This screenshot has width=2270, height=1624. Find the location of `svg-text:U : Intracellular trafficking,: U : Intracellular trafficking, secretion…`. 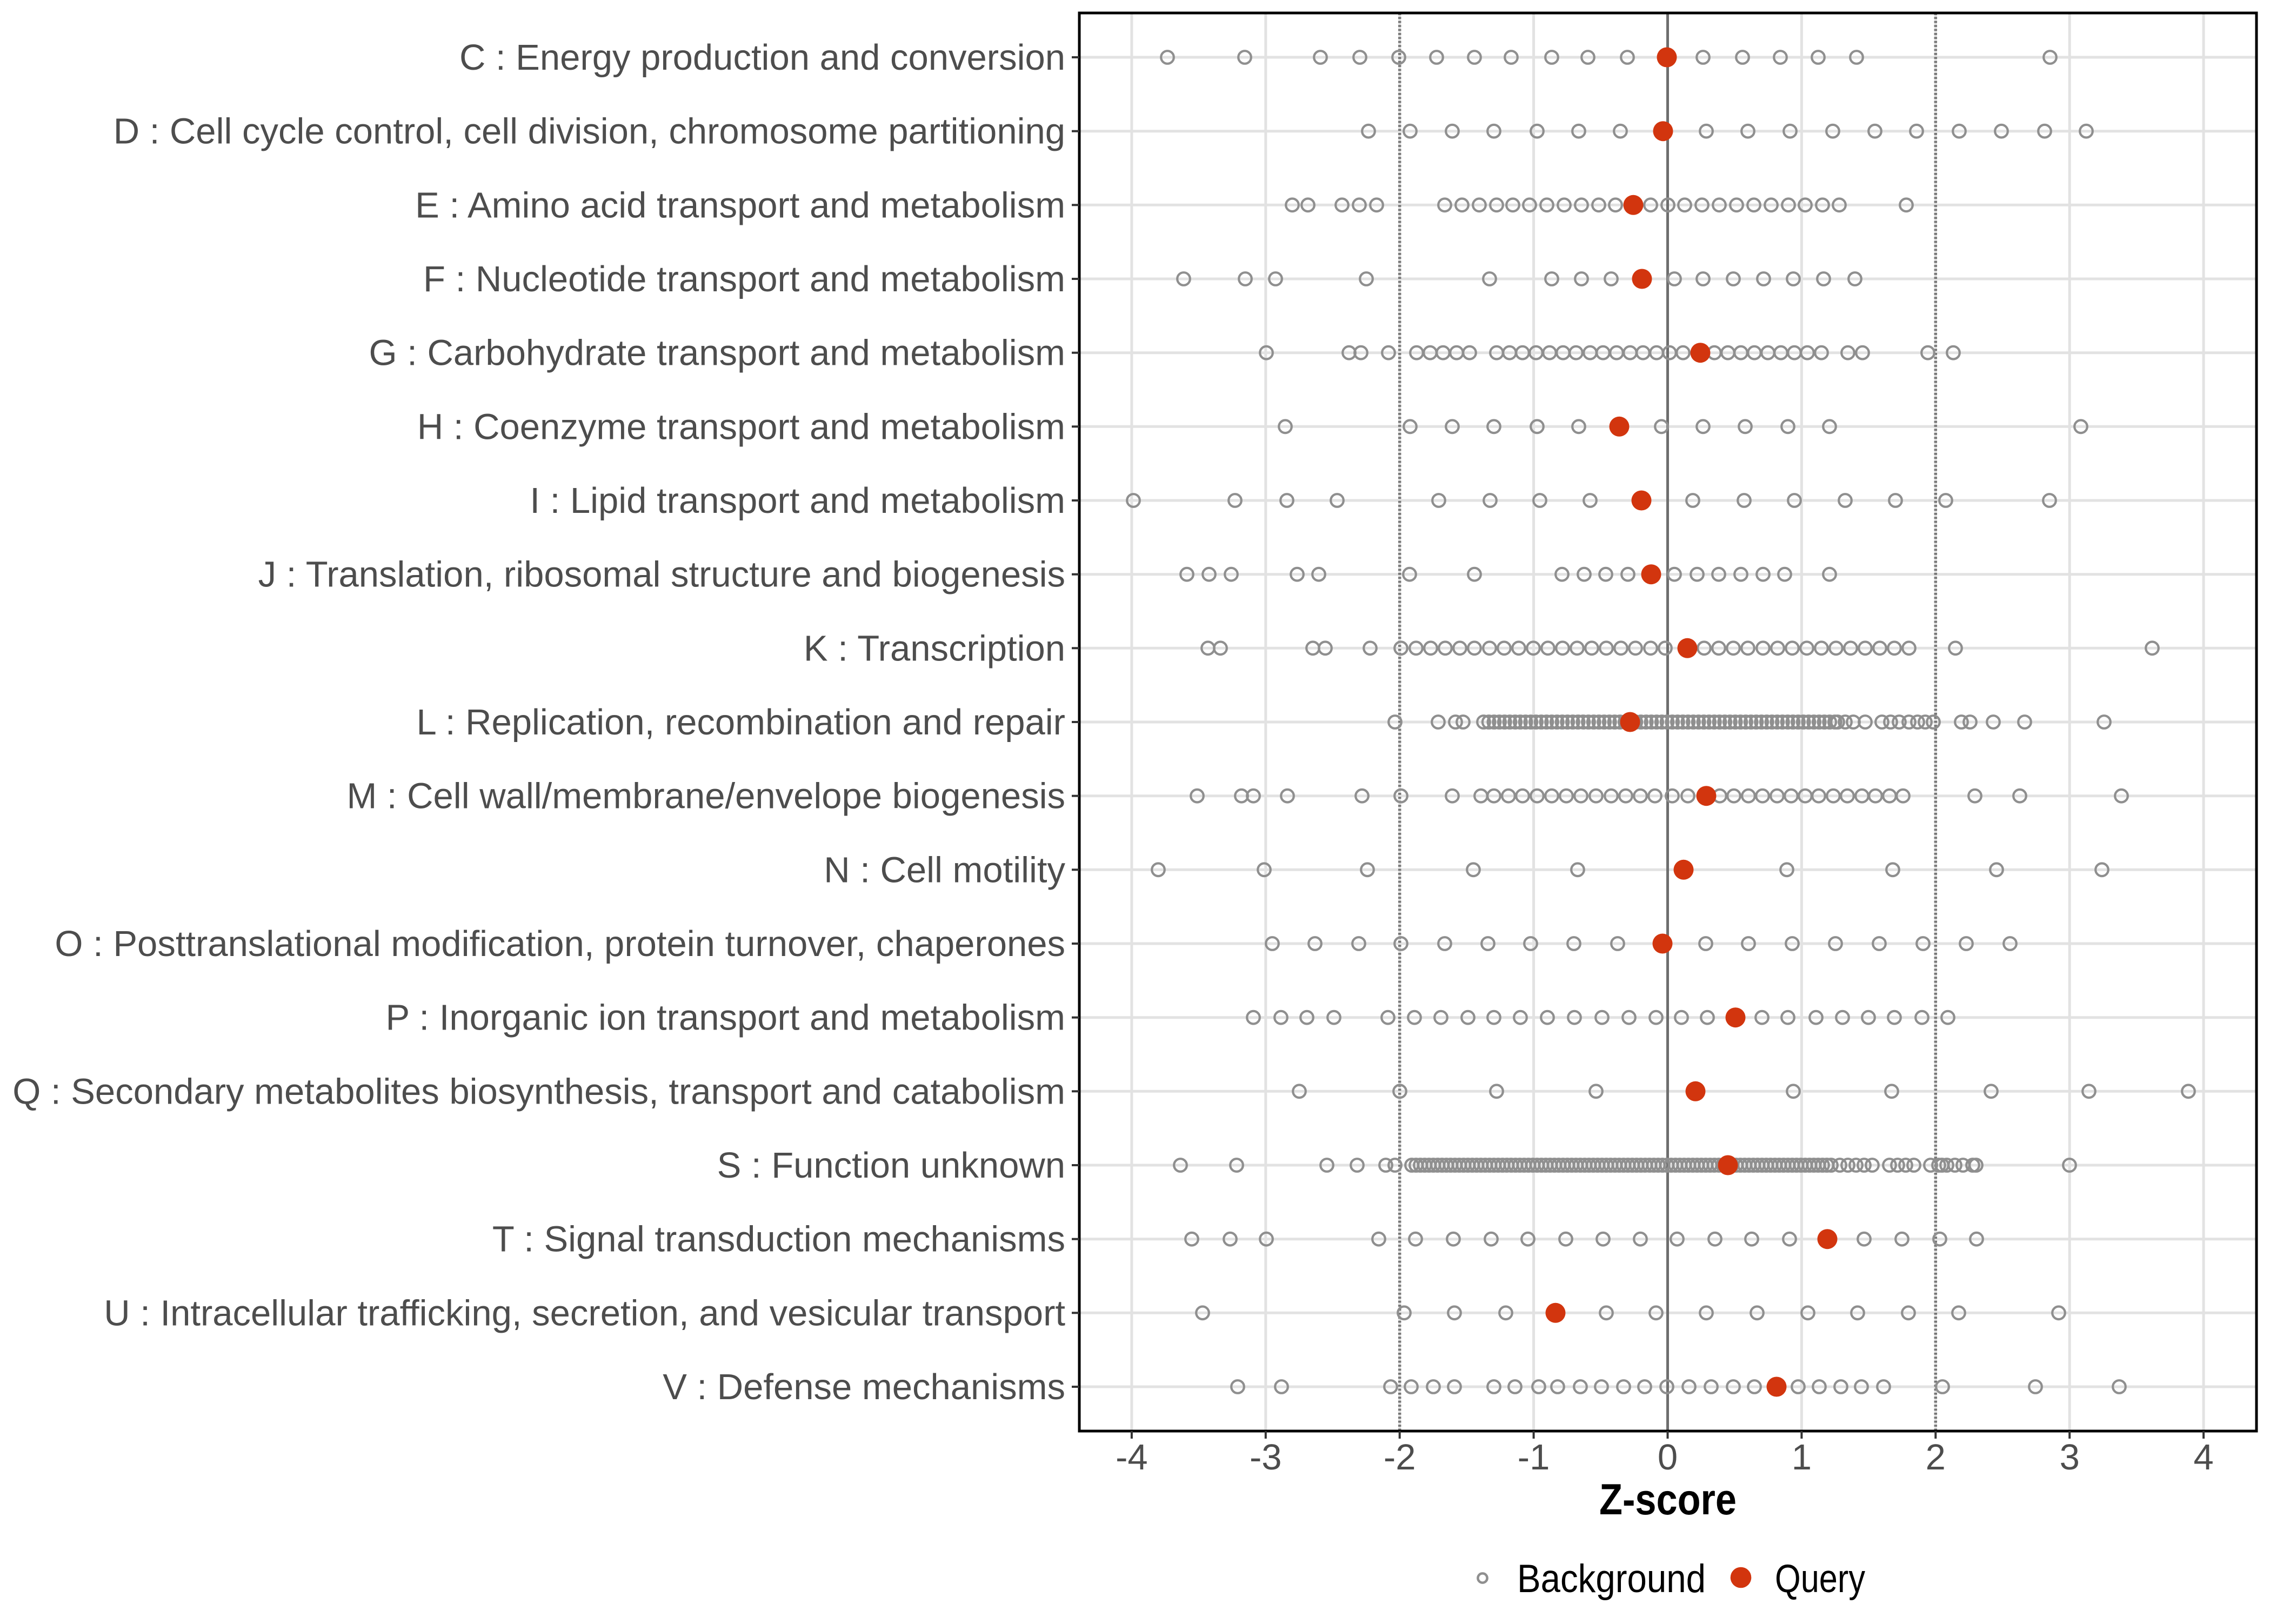

svg-text:U : Intracellular trafficking,: U : Intracellular trafficking, secretion… is located at coordinates (584, 1313).